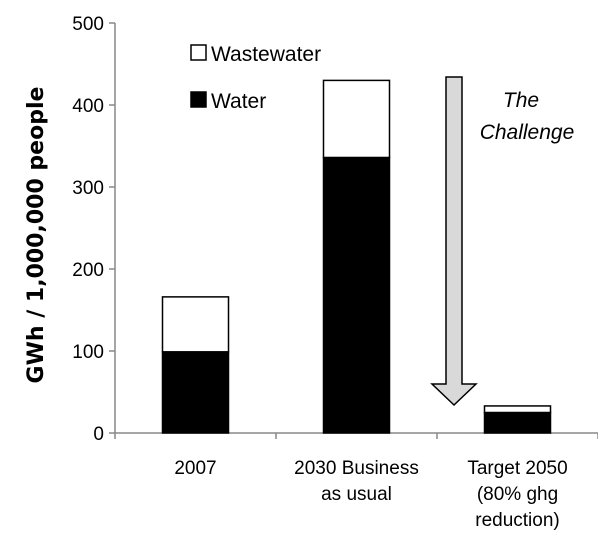 The width and height of the screenshot is (598, 538). I want to click on challenge-annotation: The Challenge, so click(502, 241).